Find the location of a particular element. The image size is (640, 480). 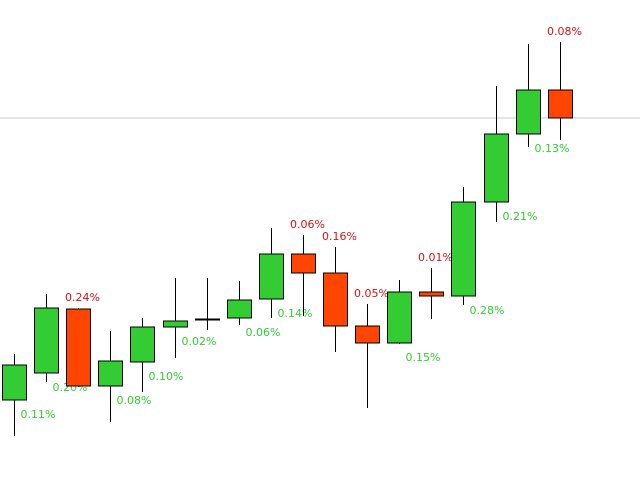

candle-10: 0.06% is located at coordinates (307, 267).